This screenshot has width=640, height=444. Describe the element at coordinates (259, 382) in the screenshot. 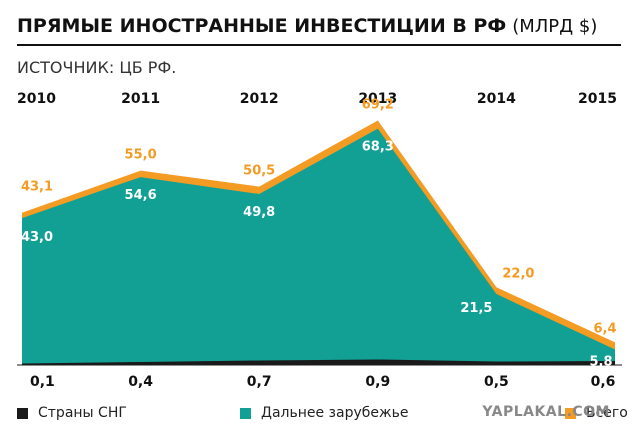

I see `data-label-cis: 0,7` at that location.